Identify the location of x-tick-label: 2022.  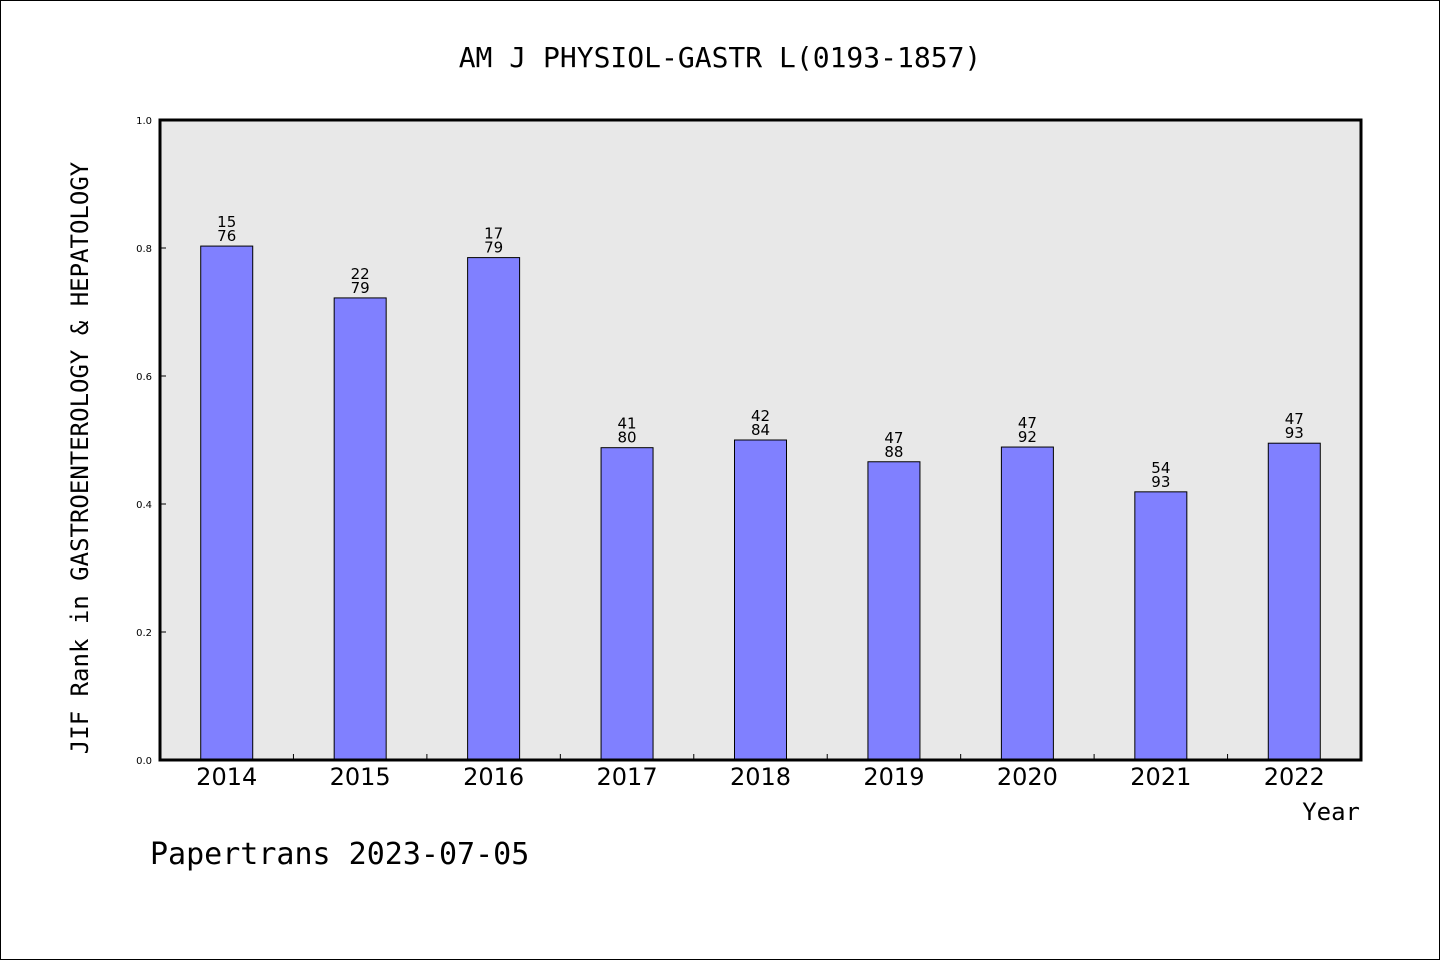
(1294, 777).